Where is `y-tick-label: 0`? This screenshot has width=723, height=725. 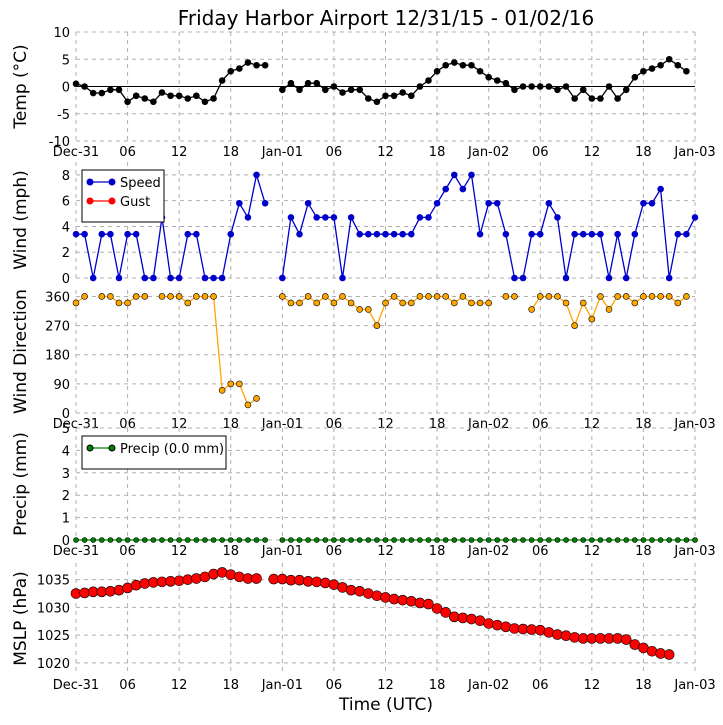
y-tick-label: 0 is located at coordinates (66, 414).